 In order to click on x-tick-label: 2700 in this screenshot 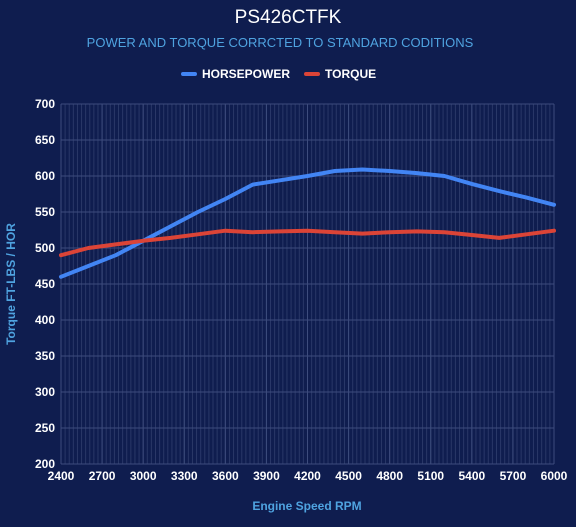, I will do `click(102, 476)`.